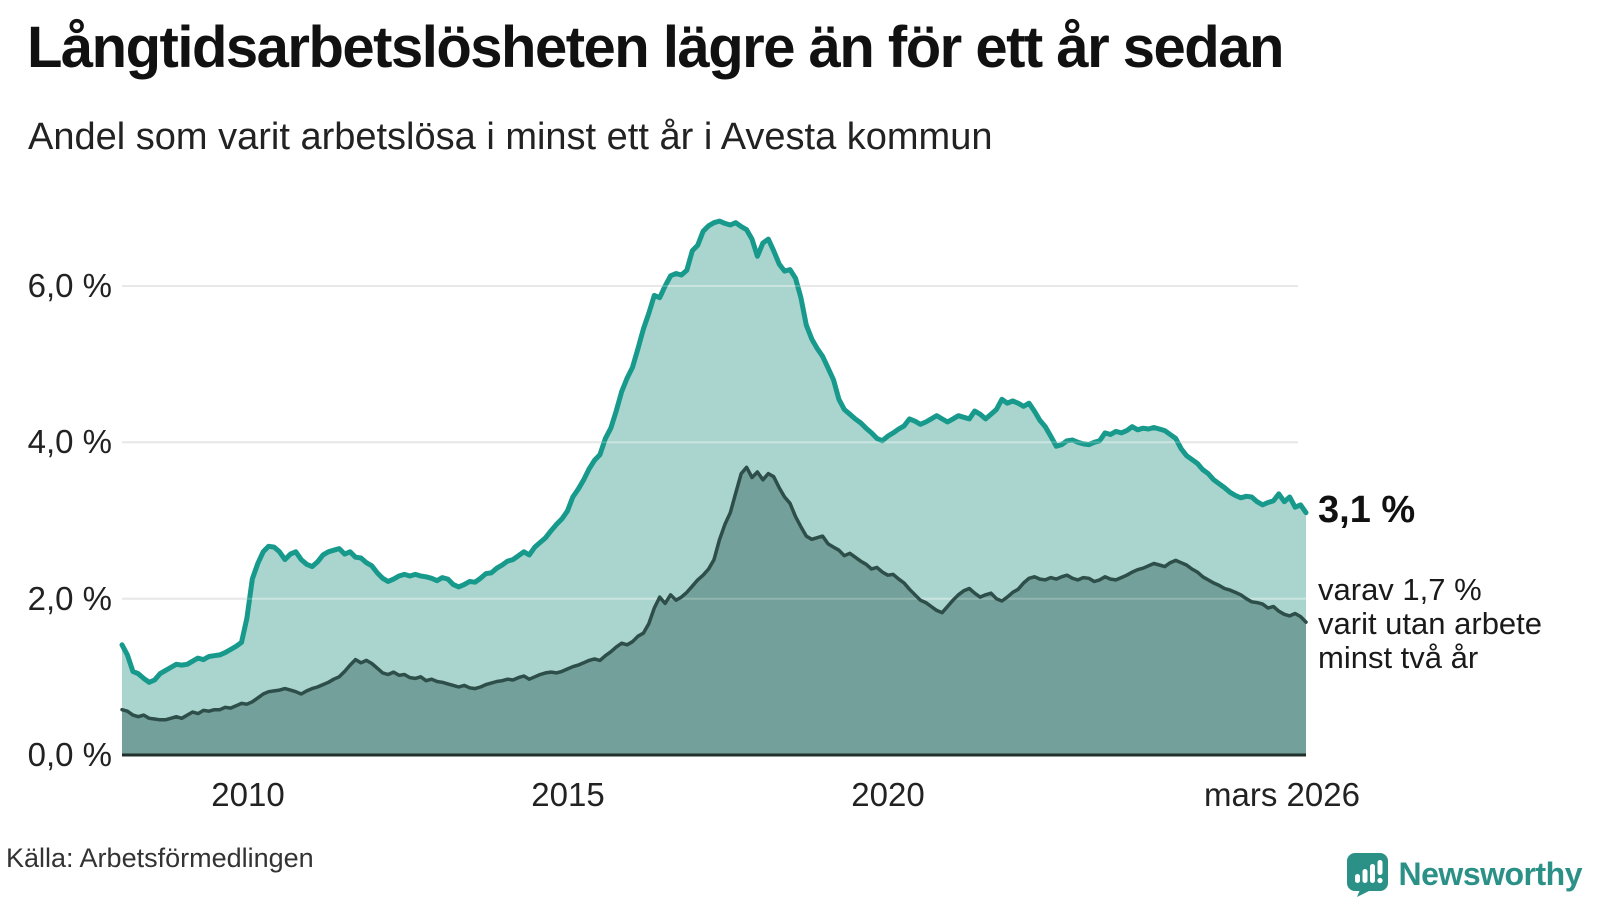 The height and width of the screenshot is (900, 1600). Describe the element at coordinates (160, 858) in the screenshot. I see `source-note: Källa: Arbetsförmedlingen` at that location.